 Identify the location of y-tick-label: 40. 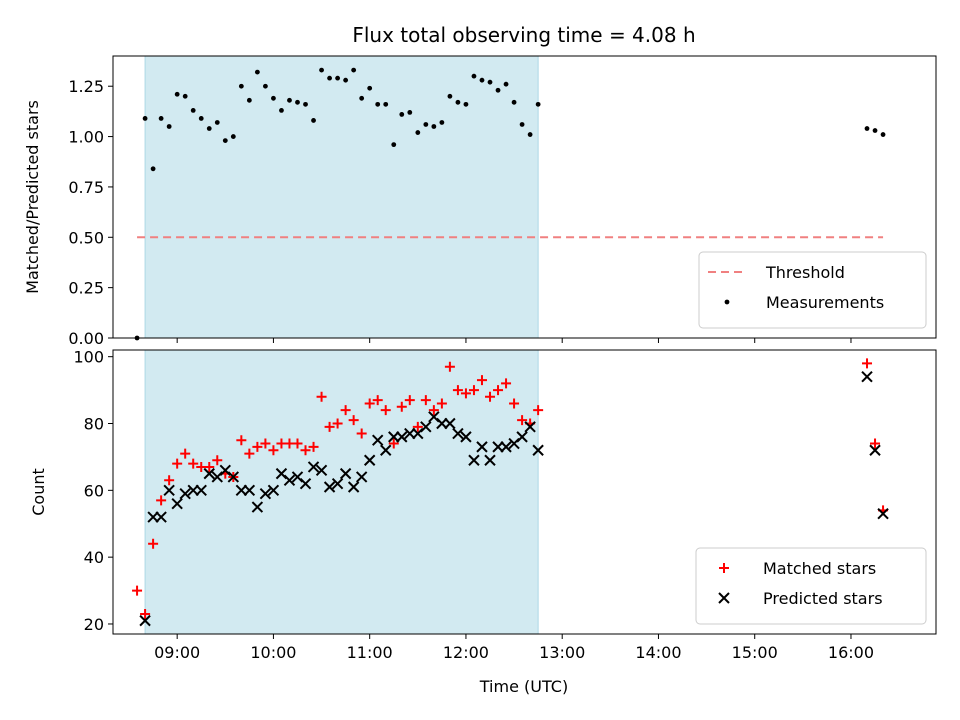
(94, 557).